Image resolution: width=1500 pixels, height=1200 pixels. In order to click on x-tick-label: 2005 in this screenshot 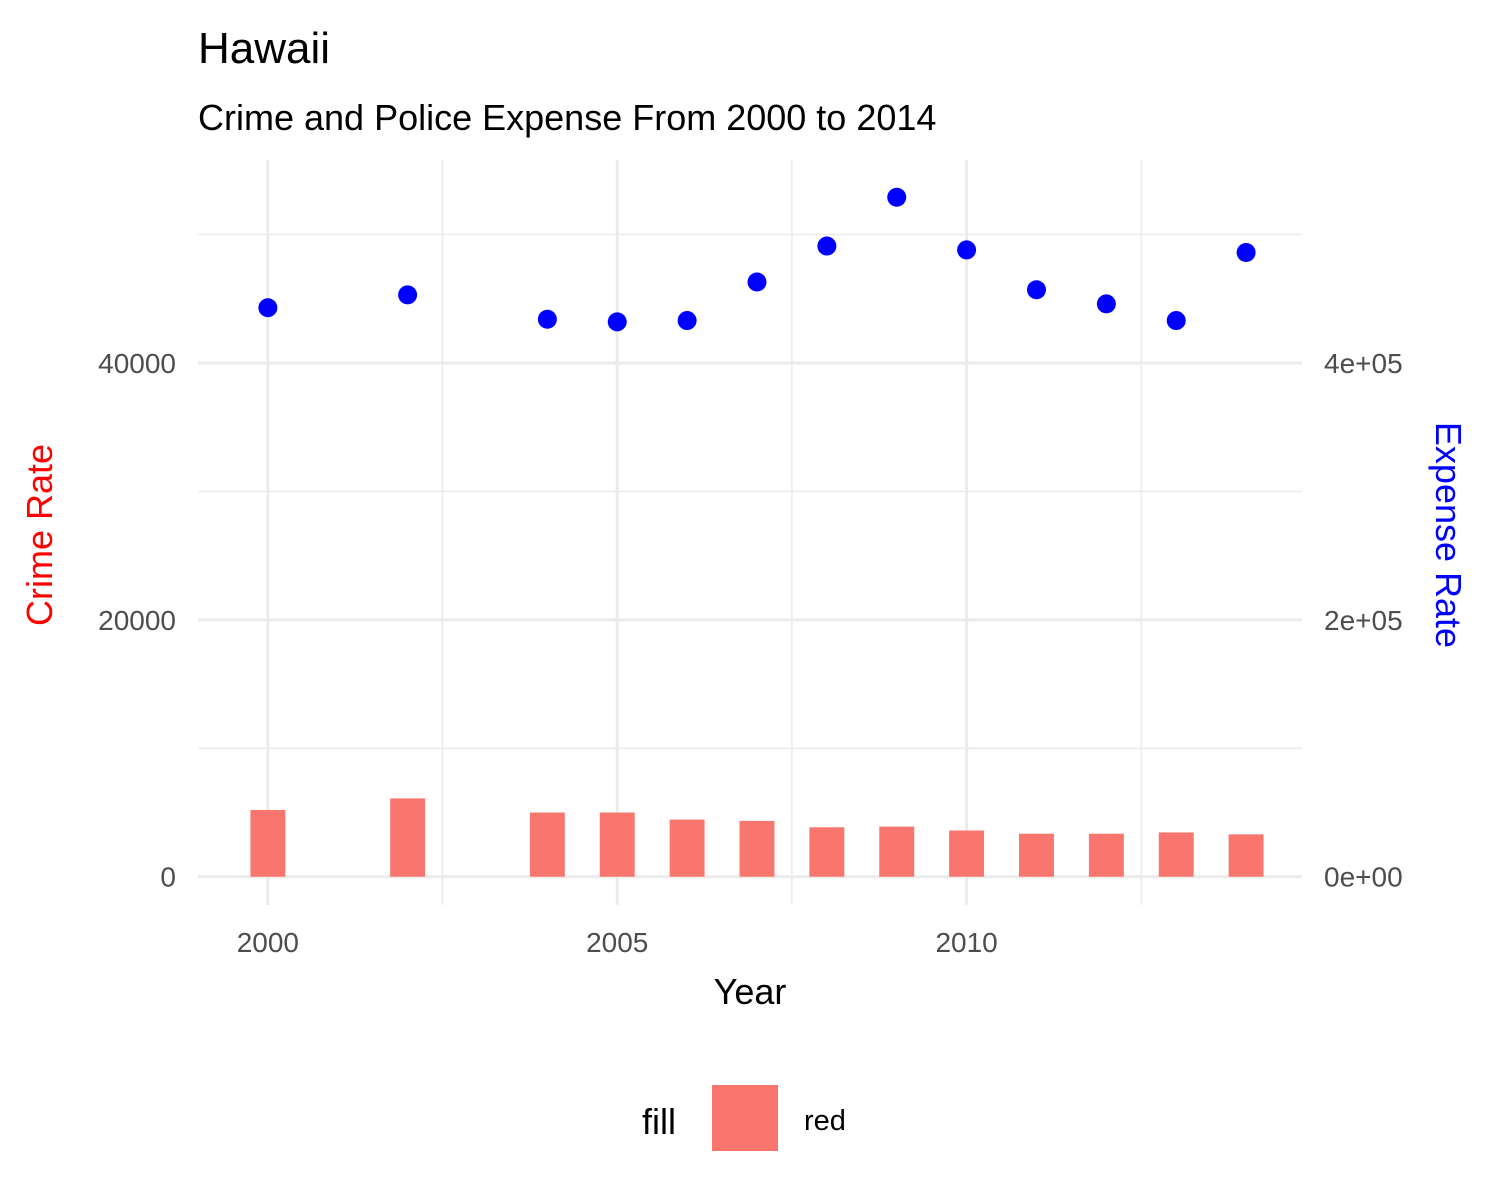, I will do `click(617, 942)`.